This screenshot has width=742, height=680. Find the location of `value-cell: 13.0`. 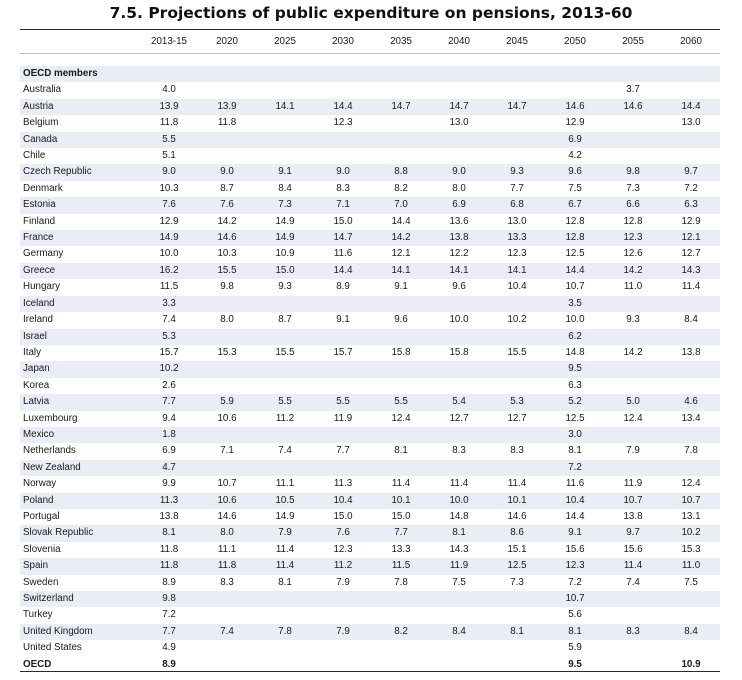

value-cell: 13.0 is located at coordinates (459, 123).